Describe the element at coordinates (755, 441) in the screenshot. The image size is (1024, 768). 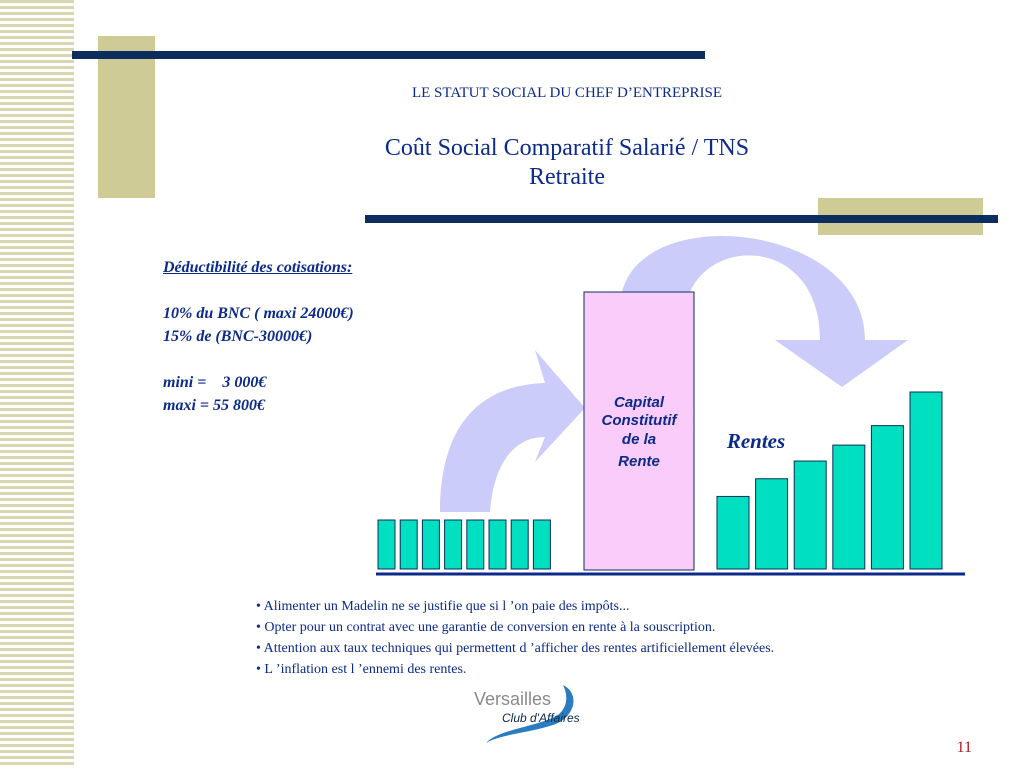
I see `rentes-label: Rentes` at that location.